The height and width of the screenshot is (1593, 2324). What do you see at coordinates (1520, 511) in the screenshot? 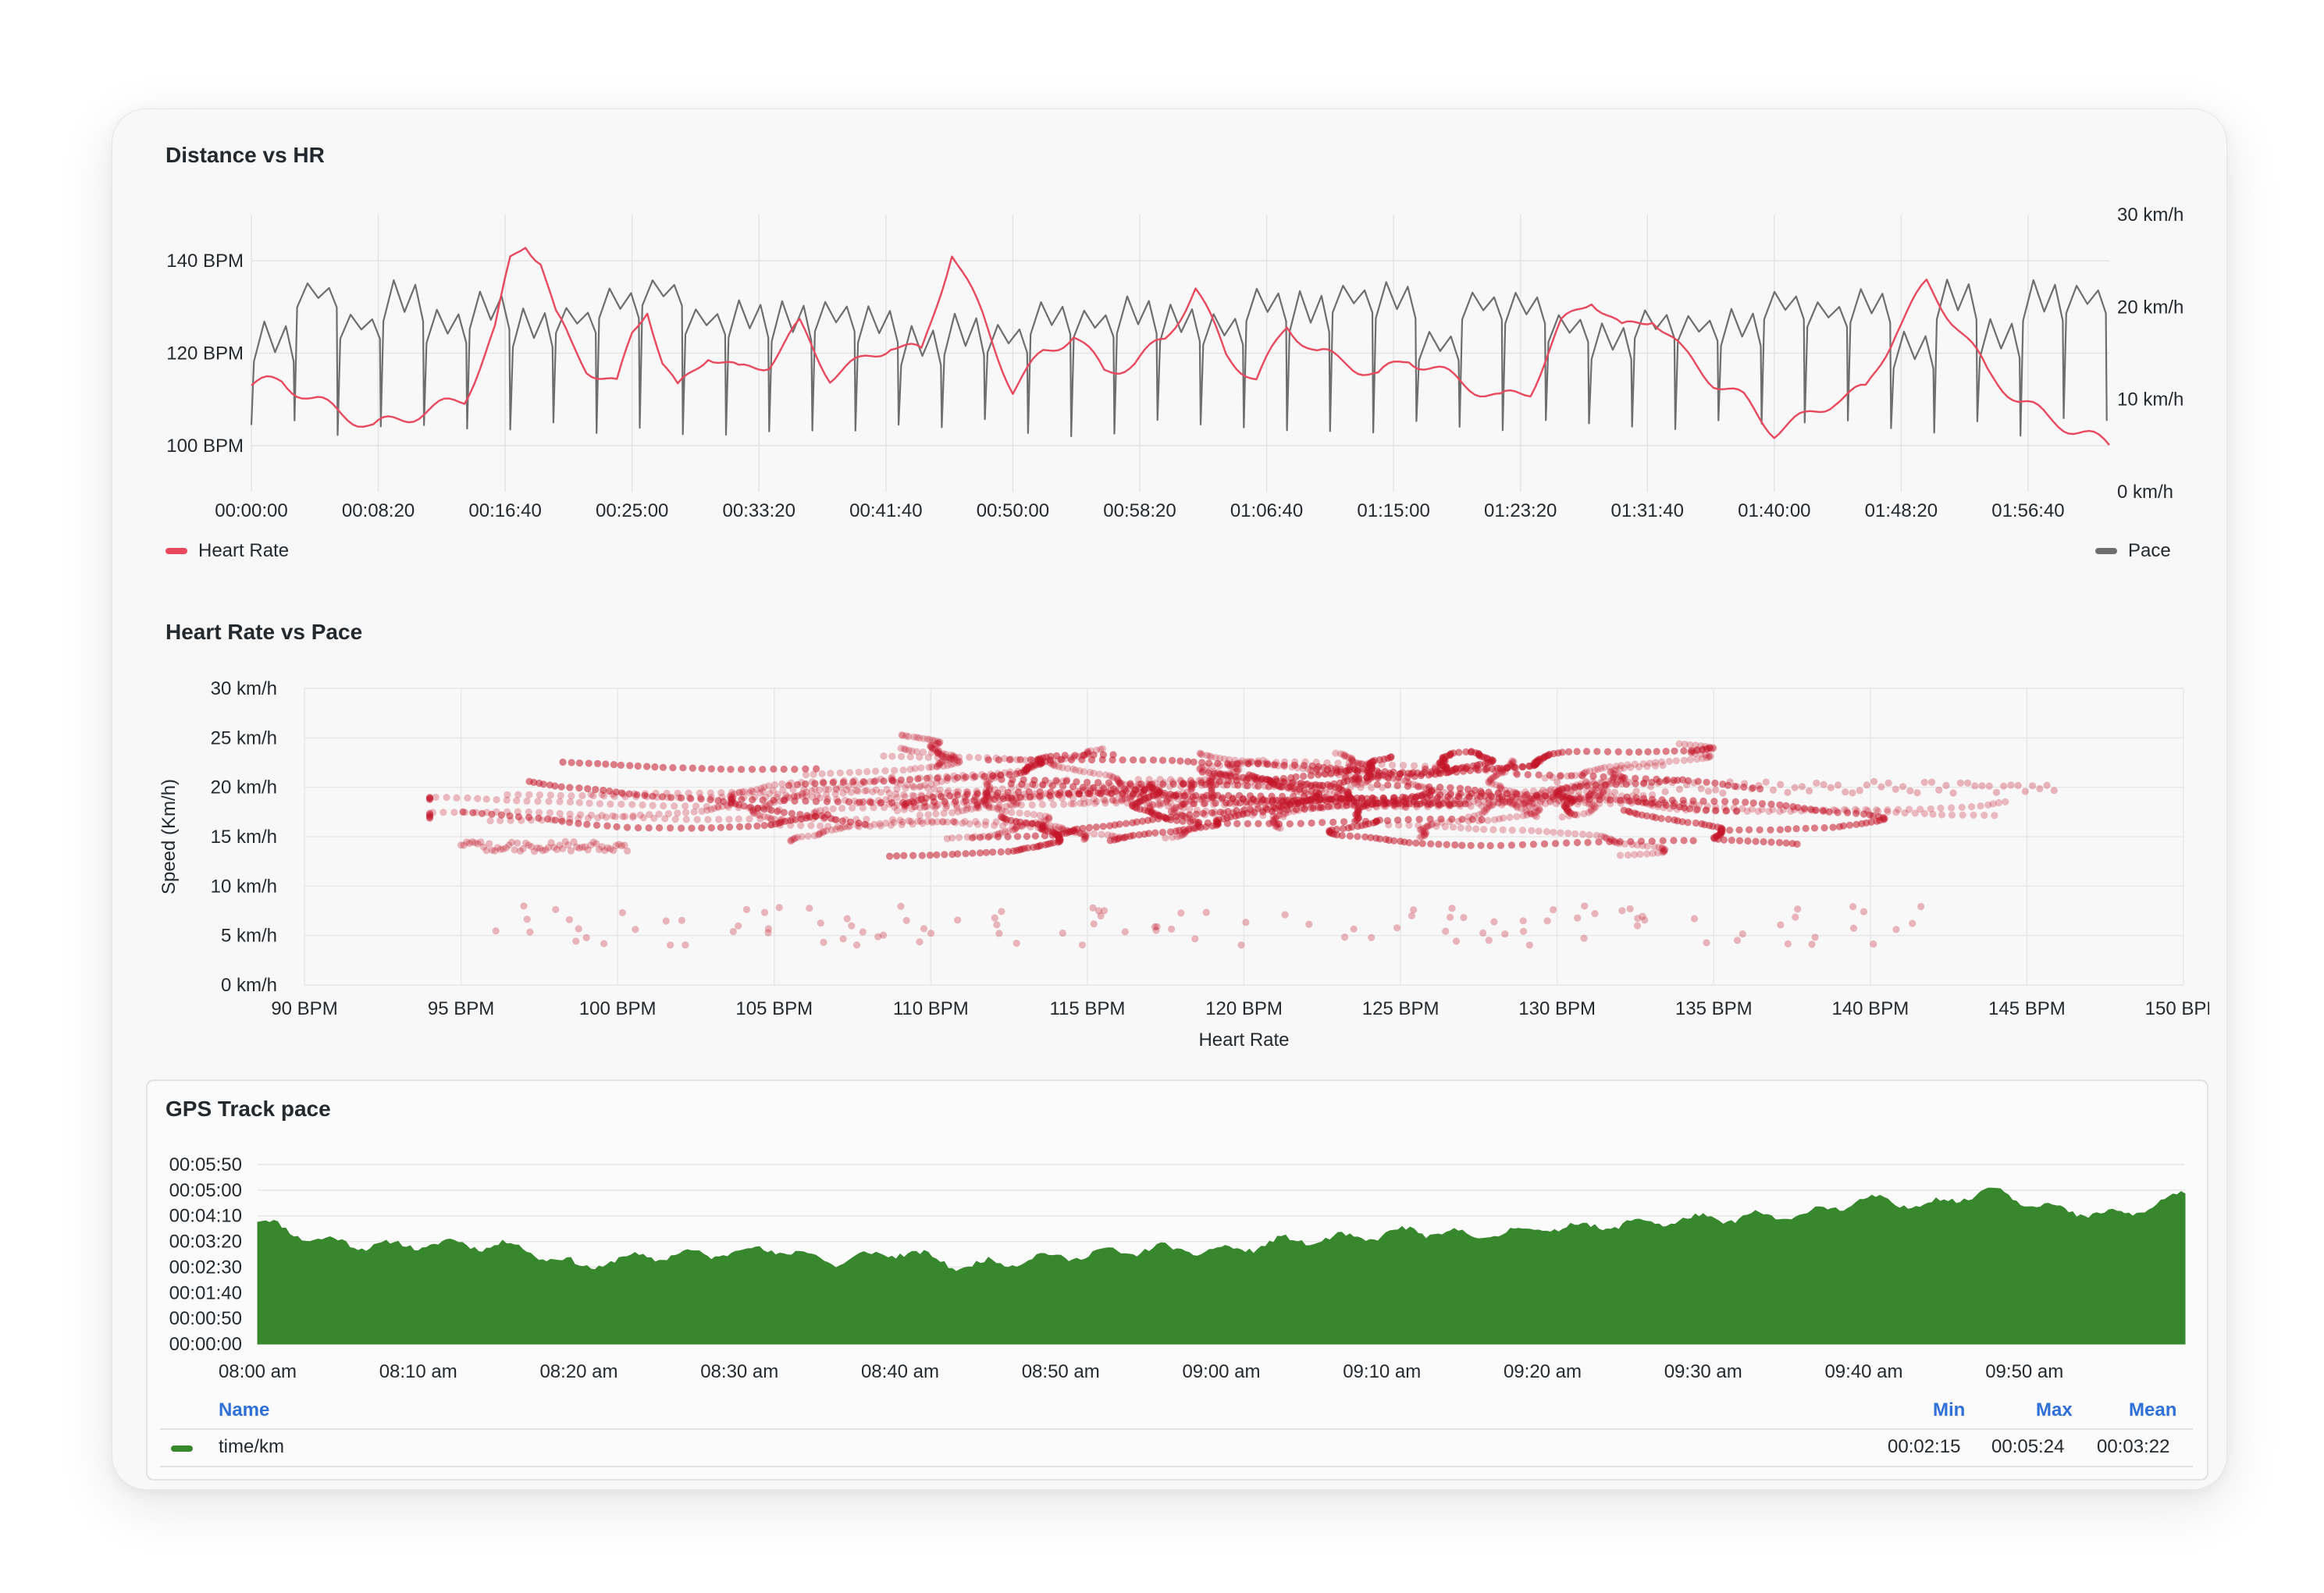
I see `x-tick-label: 01:23:20` at bounding box center [1520, 511].